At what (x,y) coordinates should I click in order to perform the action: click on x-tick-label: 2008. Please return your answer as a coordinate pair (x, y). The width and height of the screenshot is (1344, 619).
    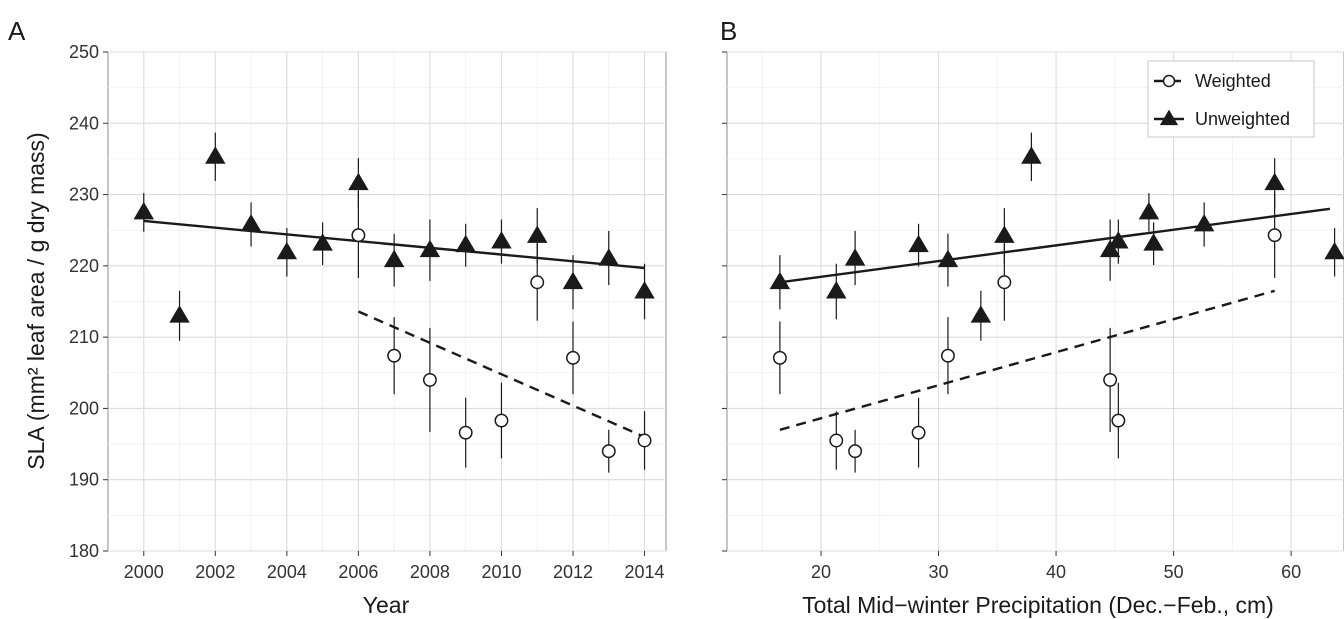
    Looking at the image, I should click on (430, 572).